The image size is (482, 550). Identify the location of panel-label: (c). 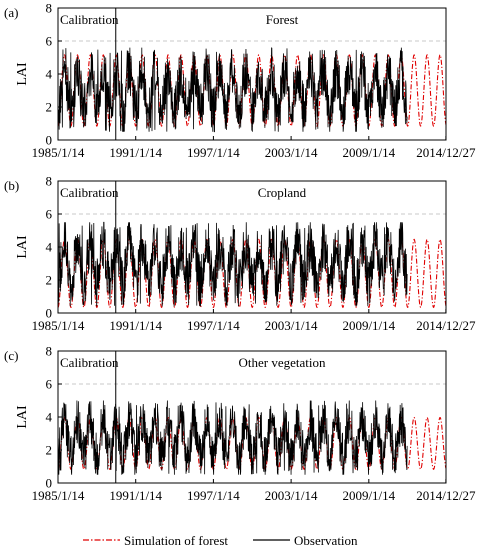
(11, 355).